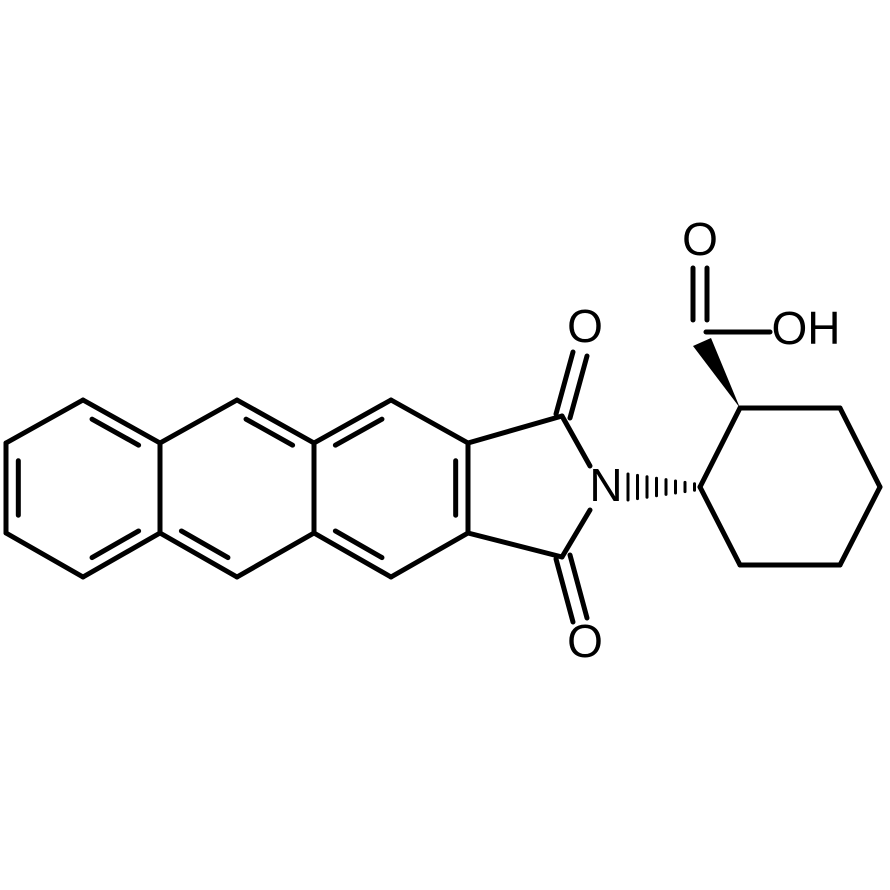 This screenshot has height=890, width=890. I want to click on wedge-bond, so click(716, 373).